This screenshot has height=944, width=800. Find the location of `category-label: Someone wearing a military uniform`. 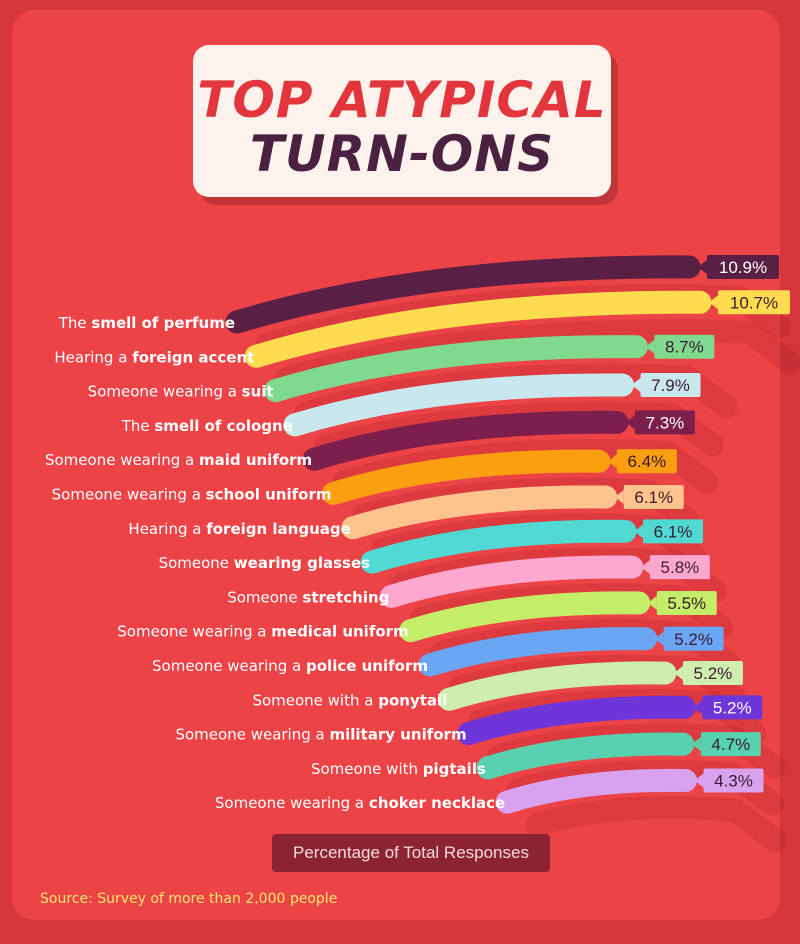

category-label: Someone wearing a military uniform is located at coordinates (320, 735).